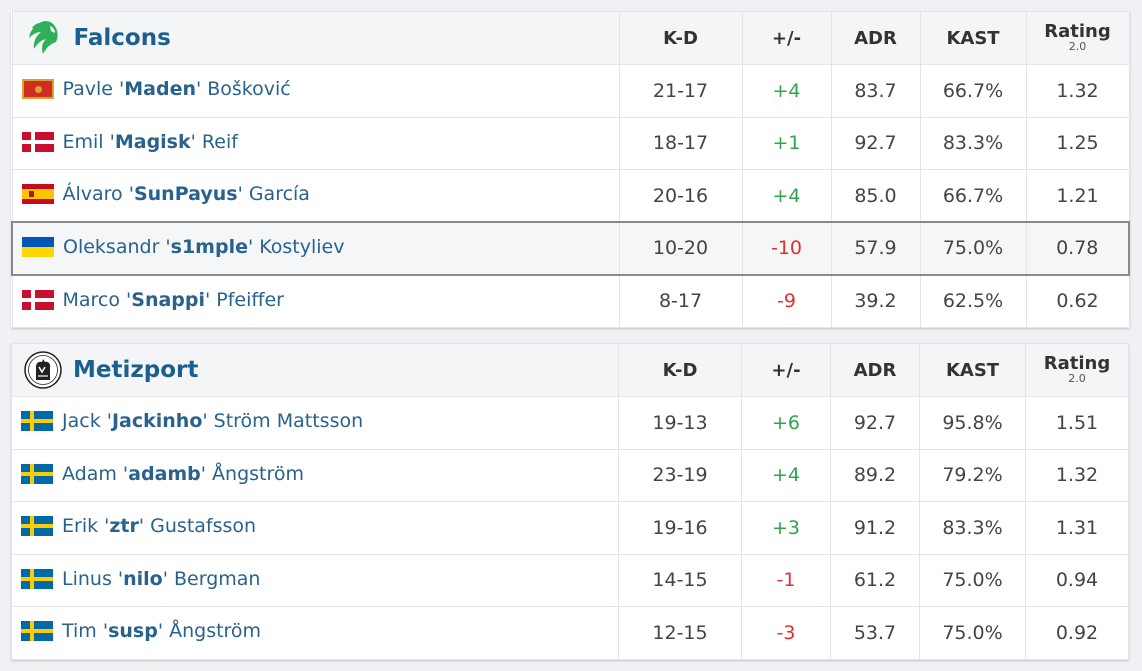 The width and height of the screenshot is (1142, 671). I want to click on adr-cell: 85.0, so click(875, 196).